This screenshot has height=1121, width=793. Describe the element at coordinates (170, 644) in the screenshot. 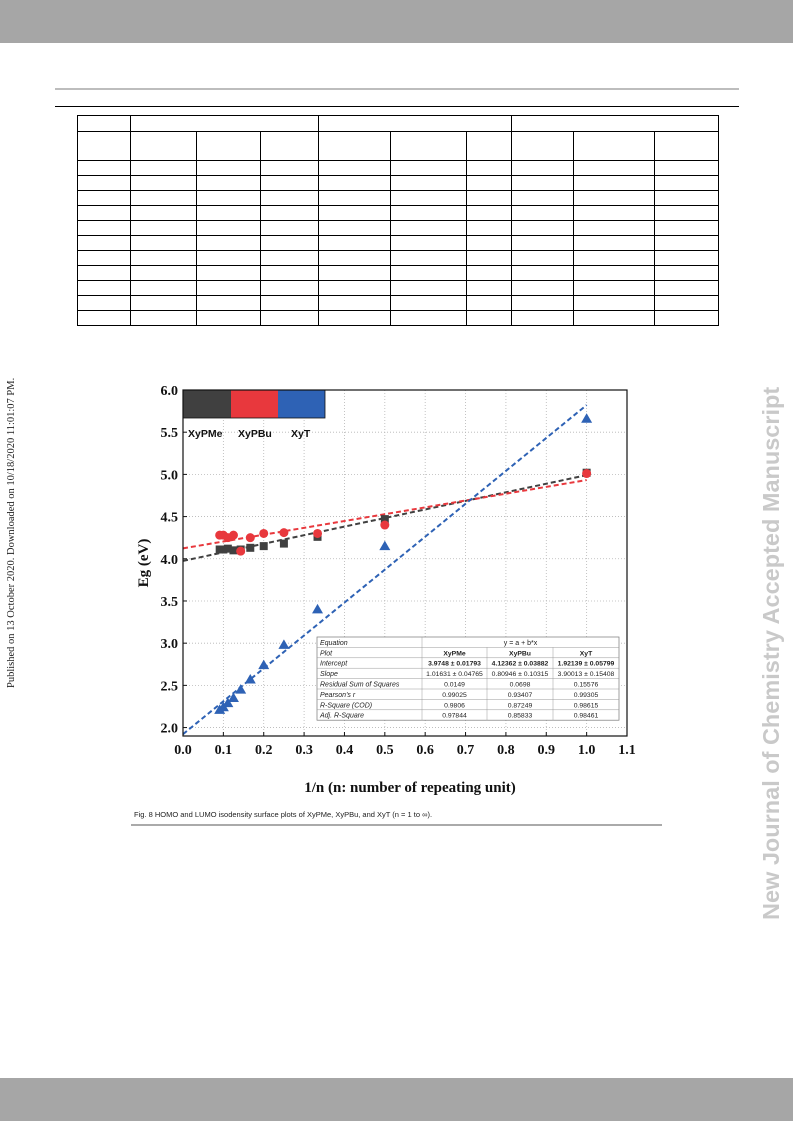

I see `y-tick-label: 3.0` at that location.